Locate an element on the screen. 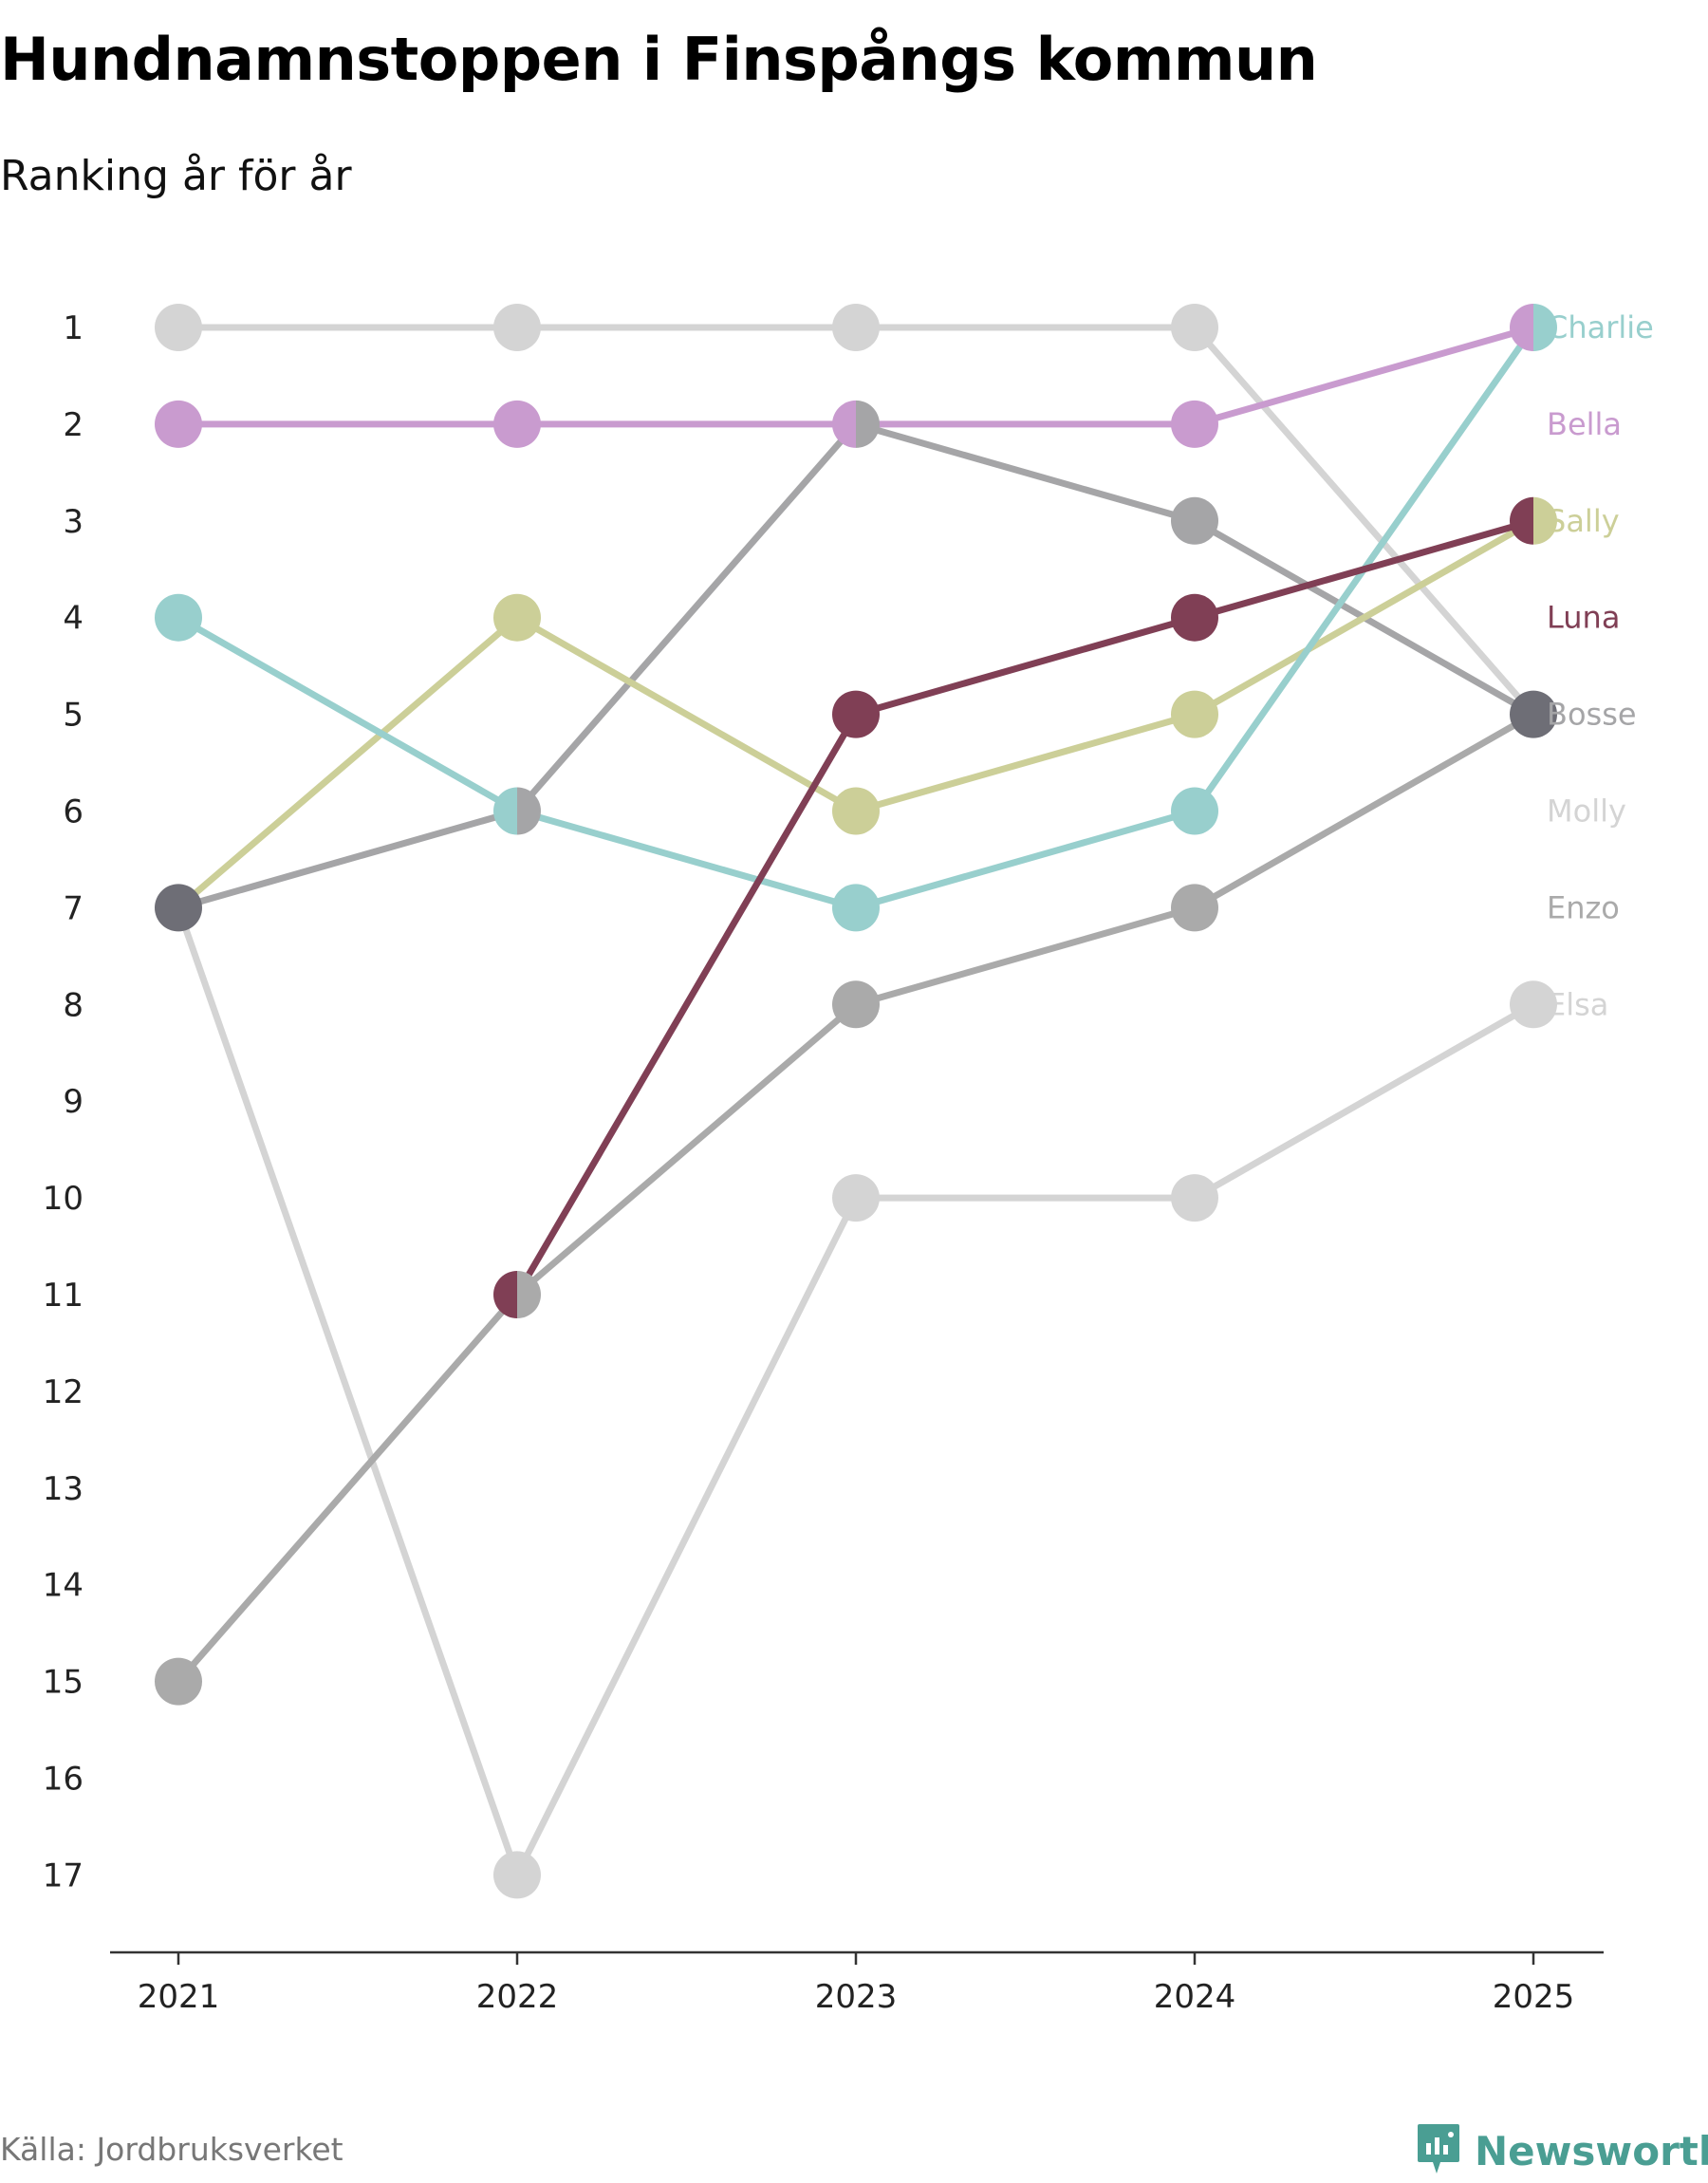 The width and height of the screenshot is (1708, 2183). end-label-molly: Molly is located at coordinates (1586, 811).